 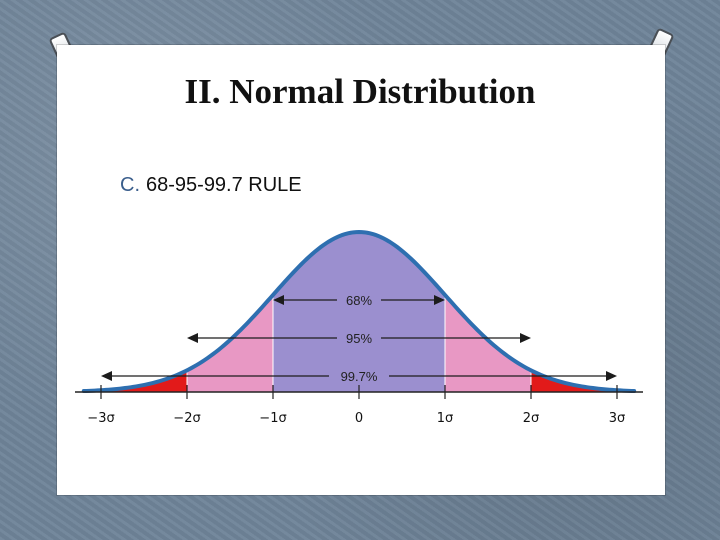 What do you see at coordinates (359, 312) in the screenshot?
I see `band-68-region` at bounding box center [359, 312].